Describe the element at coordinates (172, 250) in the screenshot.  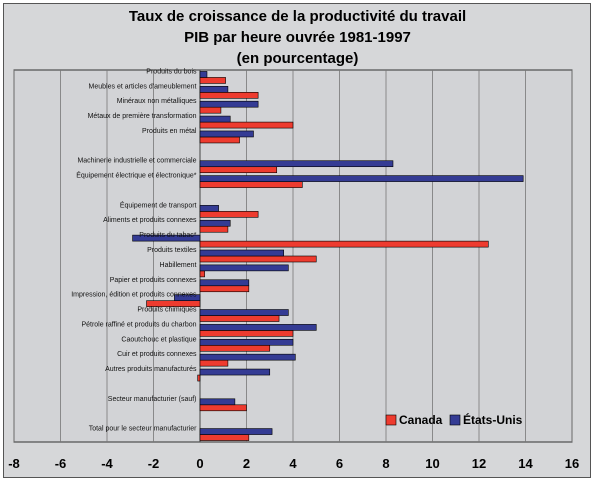
I see `category-label: Produits textiles` at that location.